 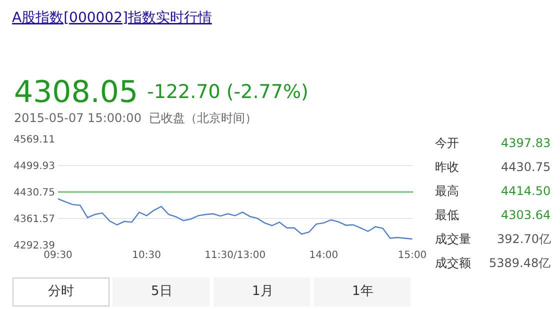 I want to click on y-tick-label: 4569.11, so click(x=34, y=140).